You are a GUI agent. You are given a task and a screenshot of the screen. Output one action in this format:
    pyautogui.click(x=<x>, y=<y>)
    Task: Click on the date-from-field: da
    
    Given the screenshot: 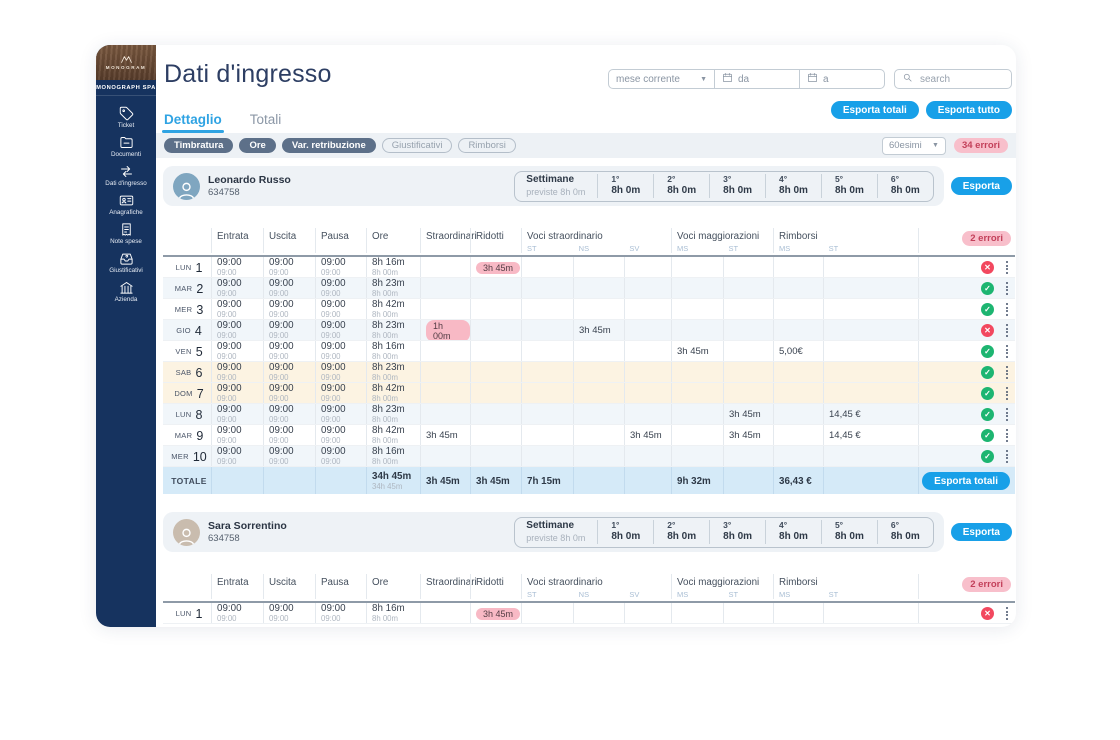 What is the action you would take?
    pyautogui.click(x=756, y=79)
    